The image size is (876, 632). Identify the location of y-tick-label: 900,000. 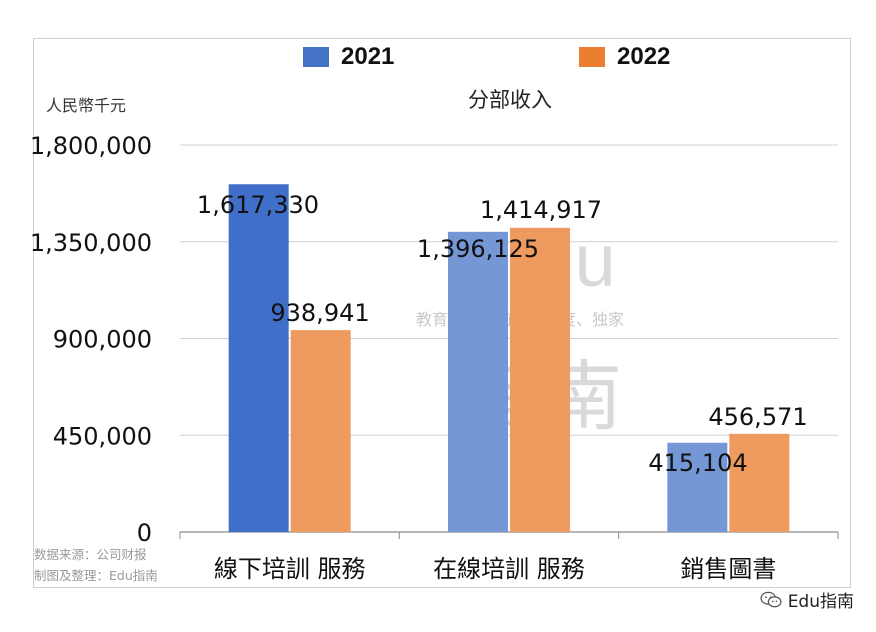
(102, 340).